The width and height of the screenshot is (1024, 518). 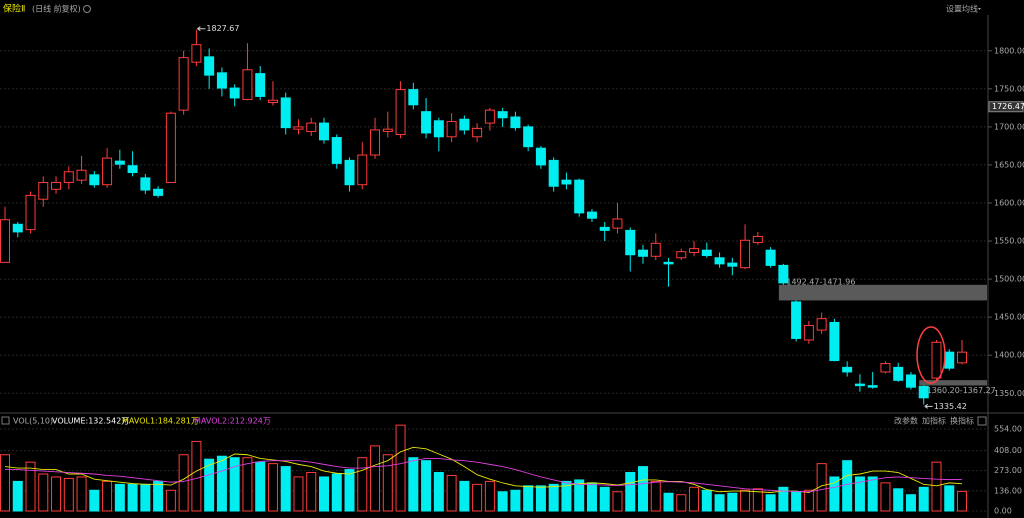 I want to click on y-tick-label: 136.00, so click(x=1008, y=490).